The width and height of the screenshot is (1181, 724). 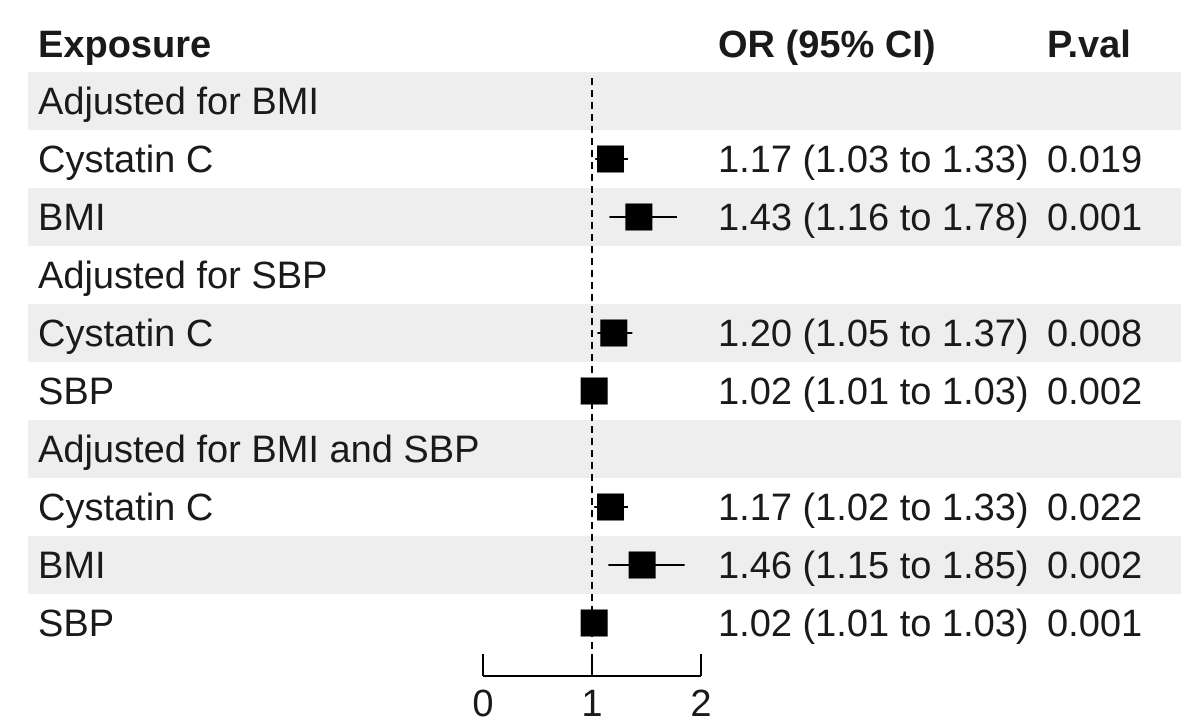 I want to click on p-value: 0.008, so click(x=1094, y=334).